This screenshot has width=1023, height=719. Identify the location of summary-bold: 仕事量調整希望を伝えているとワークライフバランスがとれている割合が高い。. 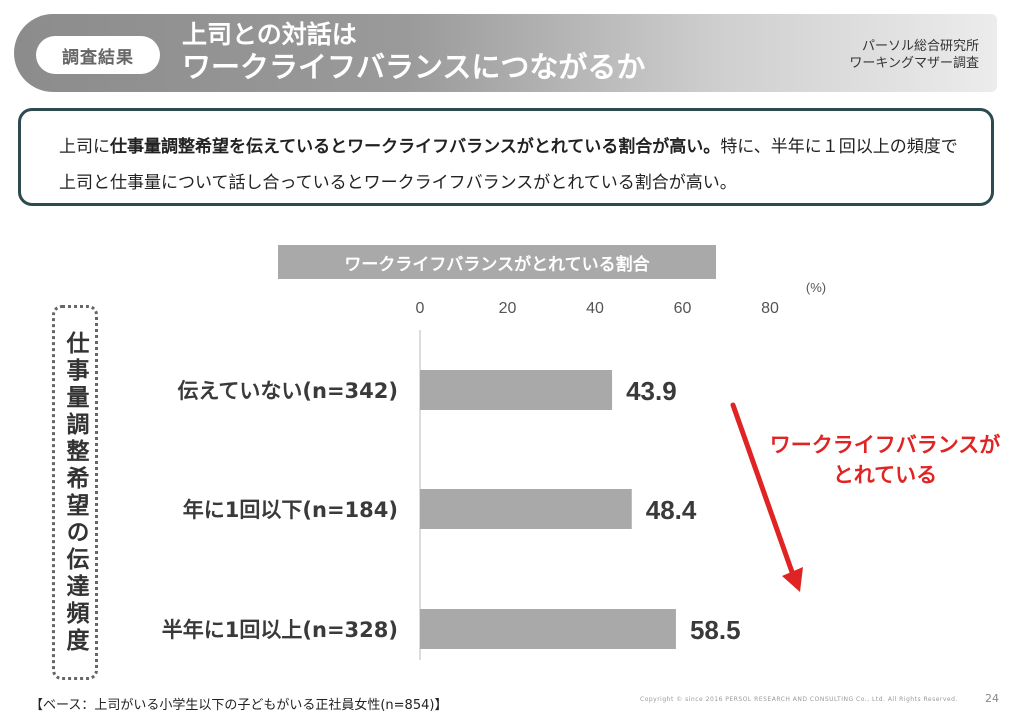
(415, 147).